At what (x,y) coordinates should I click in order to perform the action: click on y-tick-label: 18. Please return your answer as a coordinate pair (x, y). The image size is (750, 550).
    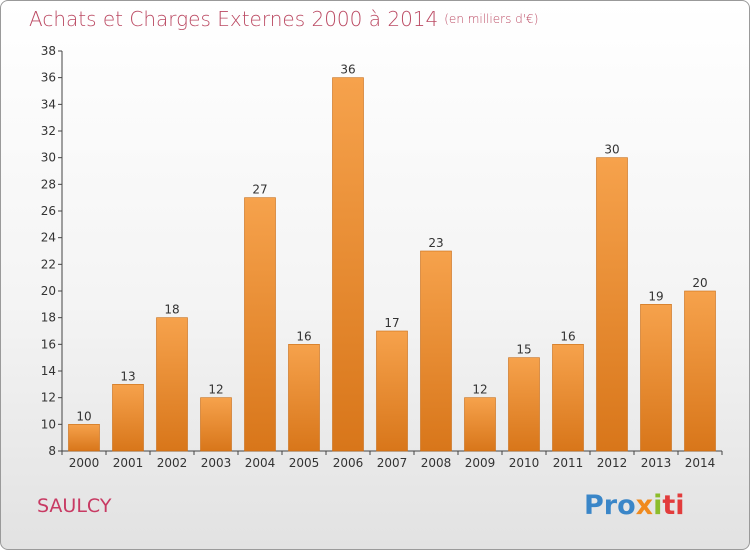
    Looking at the image, I should click on (48, 318).